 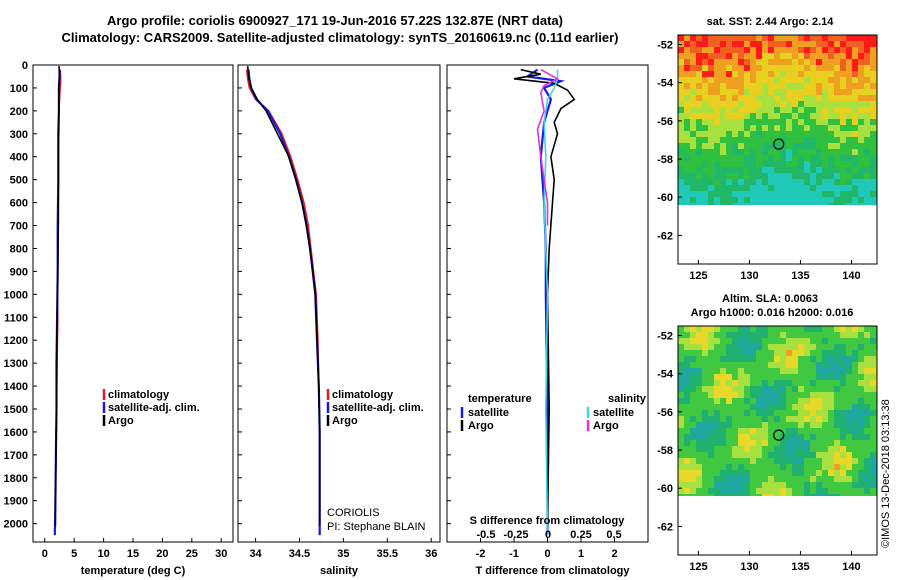 I want to click on float-position-marker, so click(x=779, y=435).